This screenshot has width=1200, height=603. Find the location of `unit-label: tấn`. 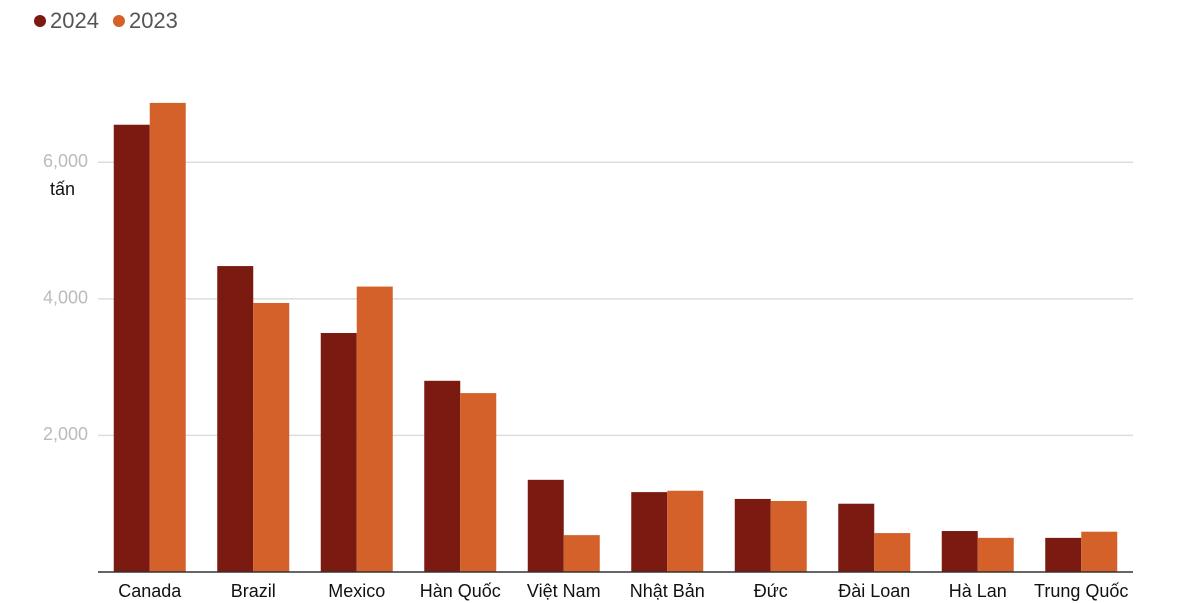

unit-label: tấn is located at coordinates (62, 189).